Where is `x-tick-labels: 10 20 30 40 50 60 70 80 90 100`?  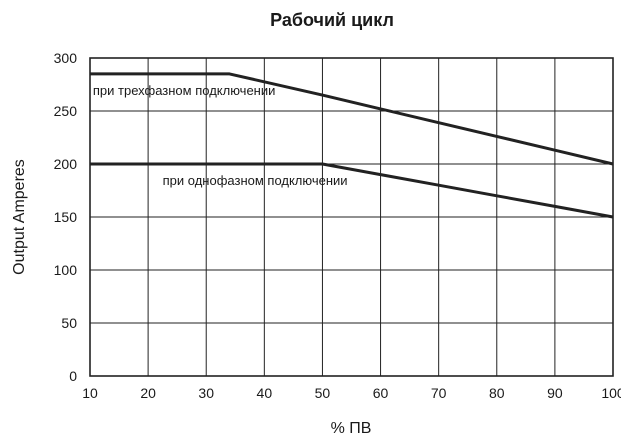
x-tick-labels: 10 20 30 40 50 60 70 80 90 100 is located at coordinates (351, 393).